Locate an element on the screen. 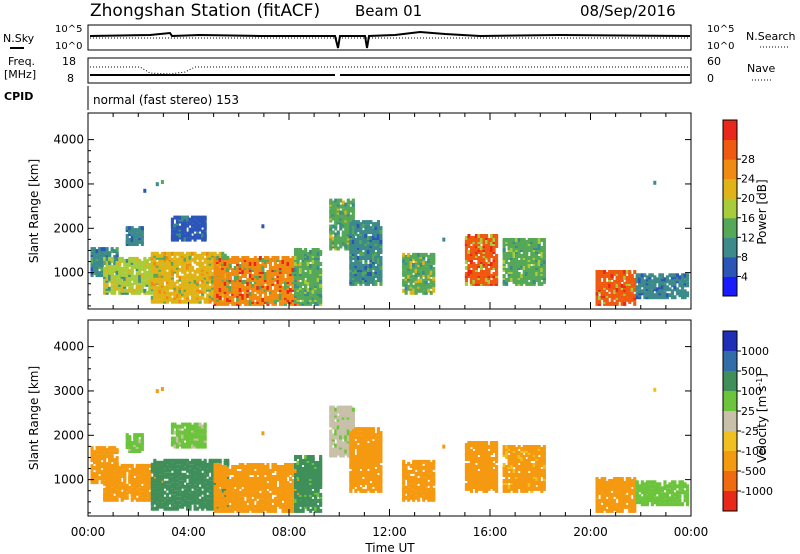  power-patch is located at coordinates (134, 236).